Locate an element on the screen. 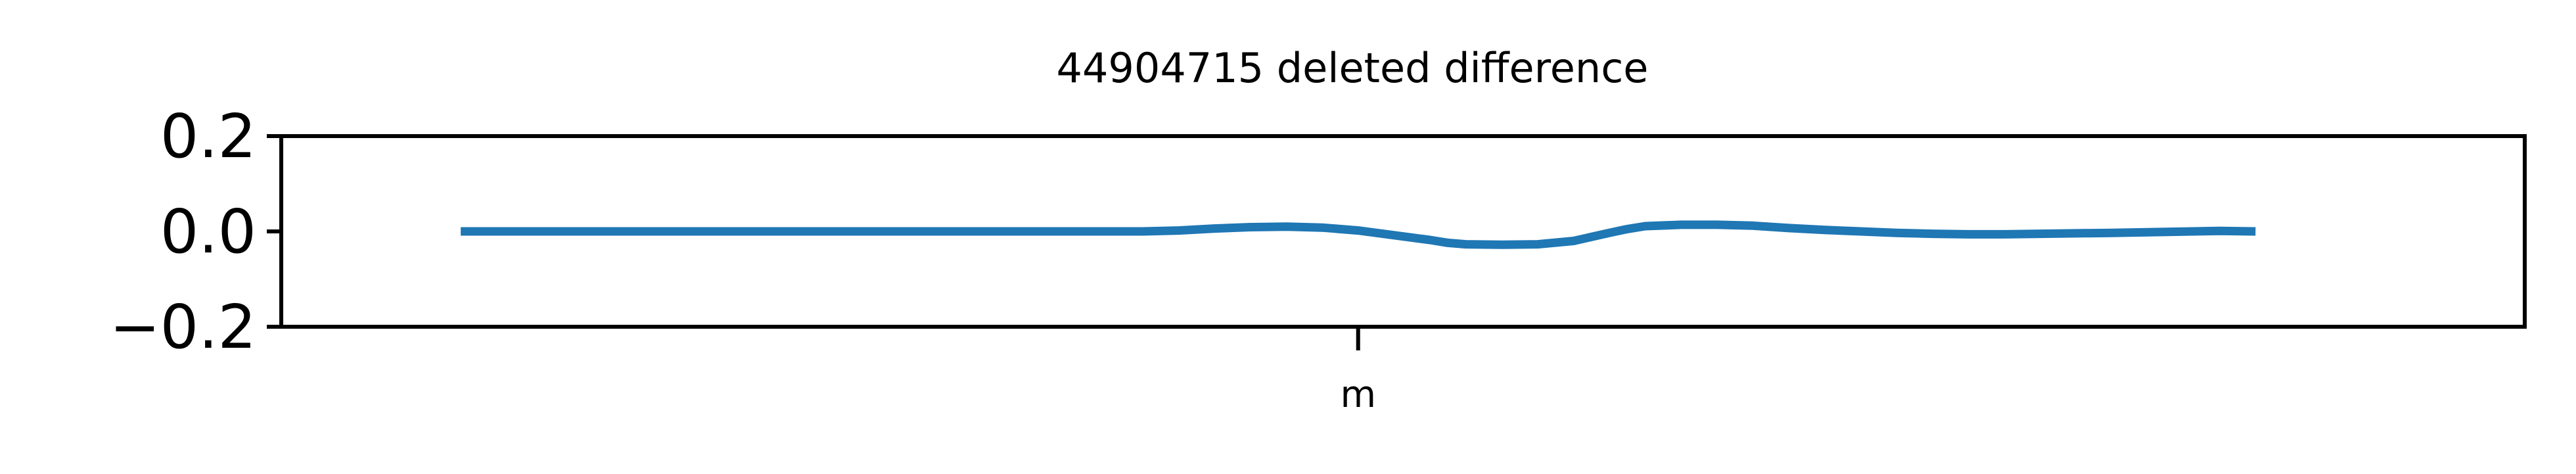  chart-title: 44904715 deleted difference is located at coordinates (1353, 68).